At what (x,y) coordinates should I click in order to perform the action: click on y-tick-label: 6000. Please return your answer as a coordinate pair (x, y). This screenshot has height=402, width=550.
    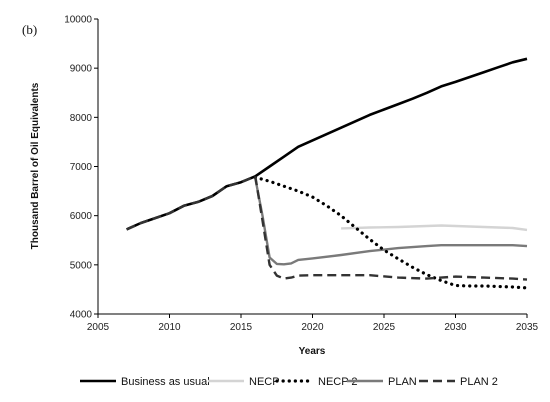
    Looking at the image, I should click on (81, 216).